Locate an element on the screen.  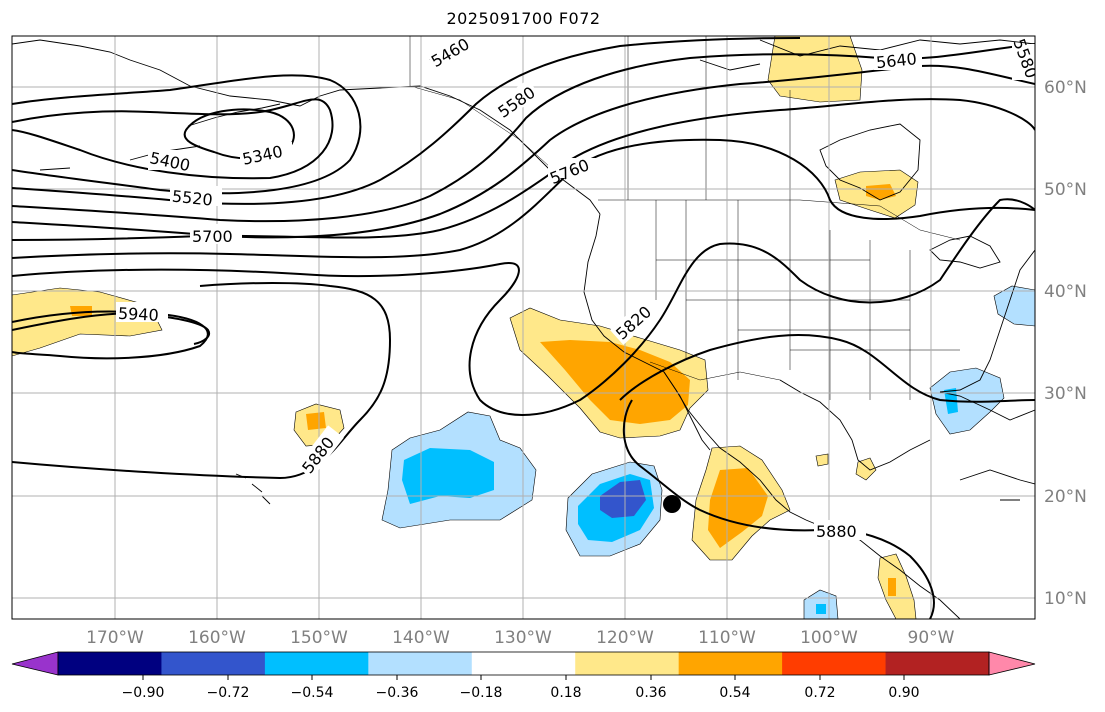
lat-tick-label: 50°N is located at coordinates (1065, 190).